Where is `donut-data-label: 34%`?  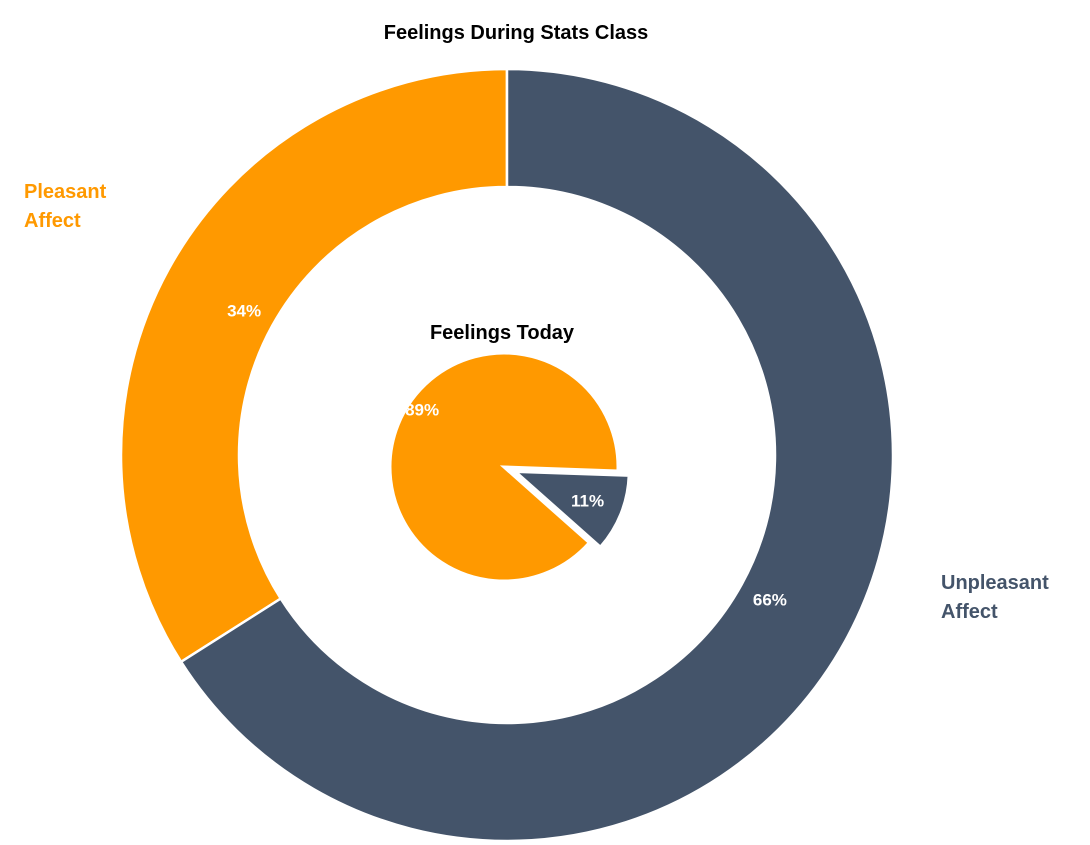 donut-data-label: 34% is located at coordinates (244, 310).